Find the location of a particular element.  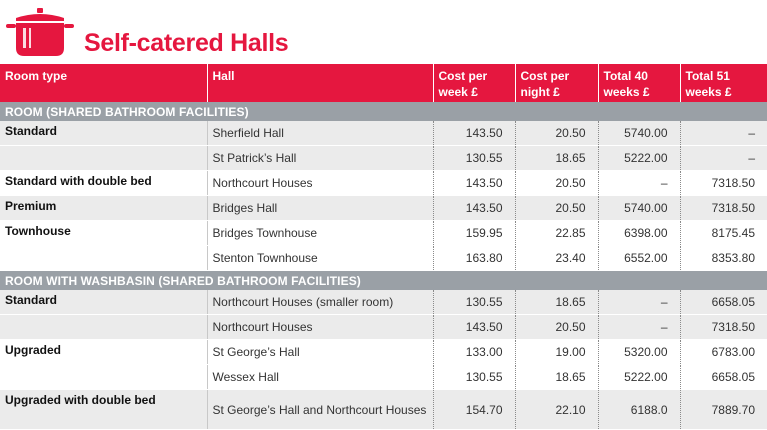

cost-week-cell: 159.95 is located at coordinates (473, 233).